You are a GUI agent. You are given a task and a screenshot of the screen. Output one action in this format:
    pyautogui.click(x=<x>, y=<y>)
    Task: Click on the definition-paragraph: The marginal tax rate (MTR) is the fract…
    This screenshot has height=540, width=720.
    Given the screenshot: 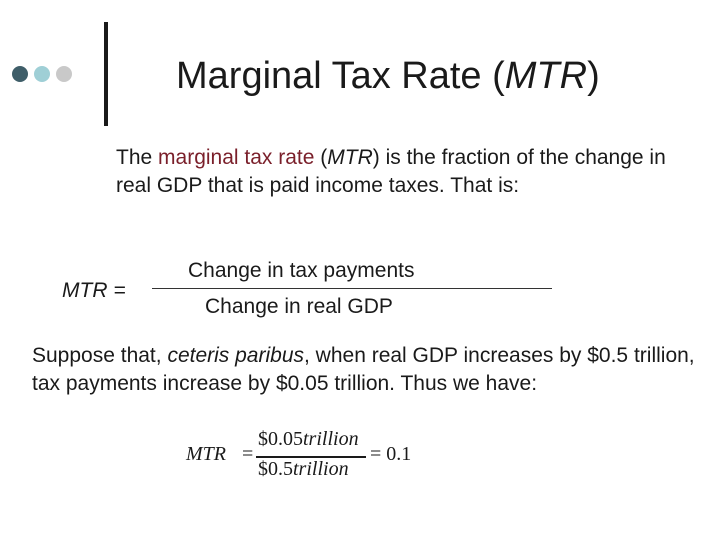 What is the action you would take?
    pyautogui.click(x=396, y=172)
    